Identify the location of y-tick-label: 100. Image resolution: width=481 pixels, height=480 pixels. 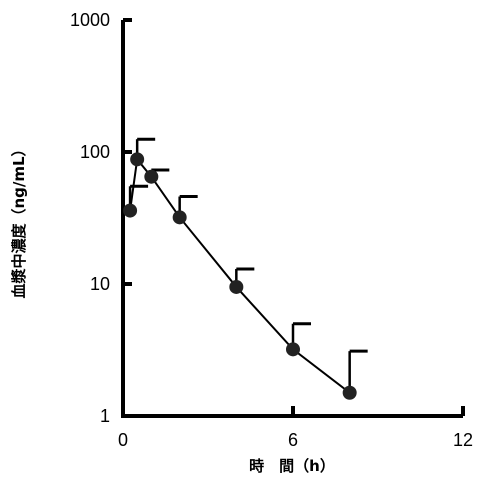
(95, 152).